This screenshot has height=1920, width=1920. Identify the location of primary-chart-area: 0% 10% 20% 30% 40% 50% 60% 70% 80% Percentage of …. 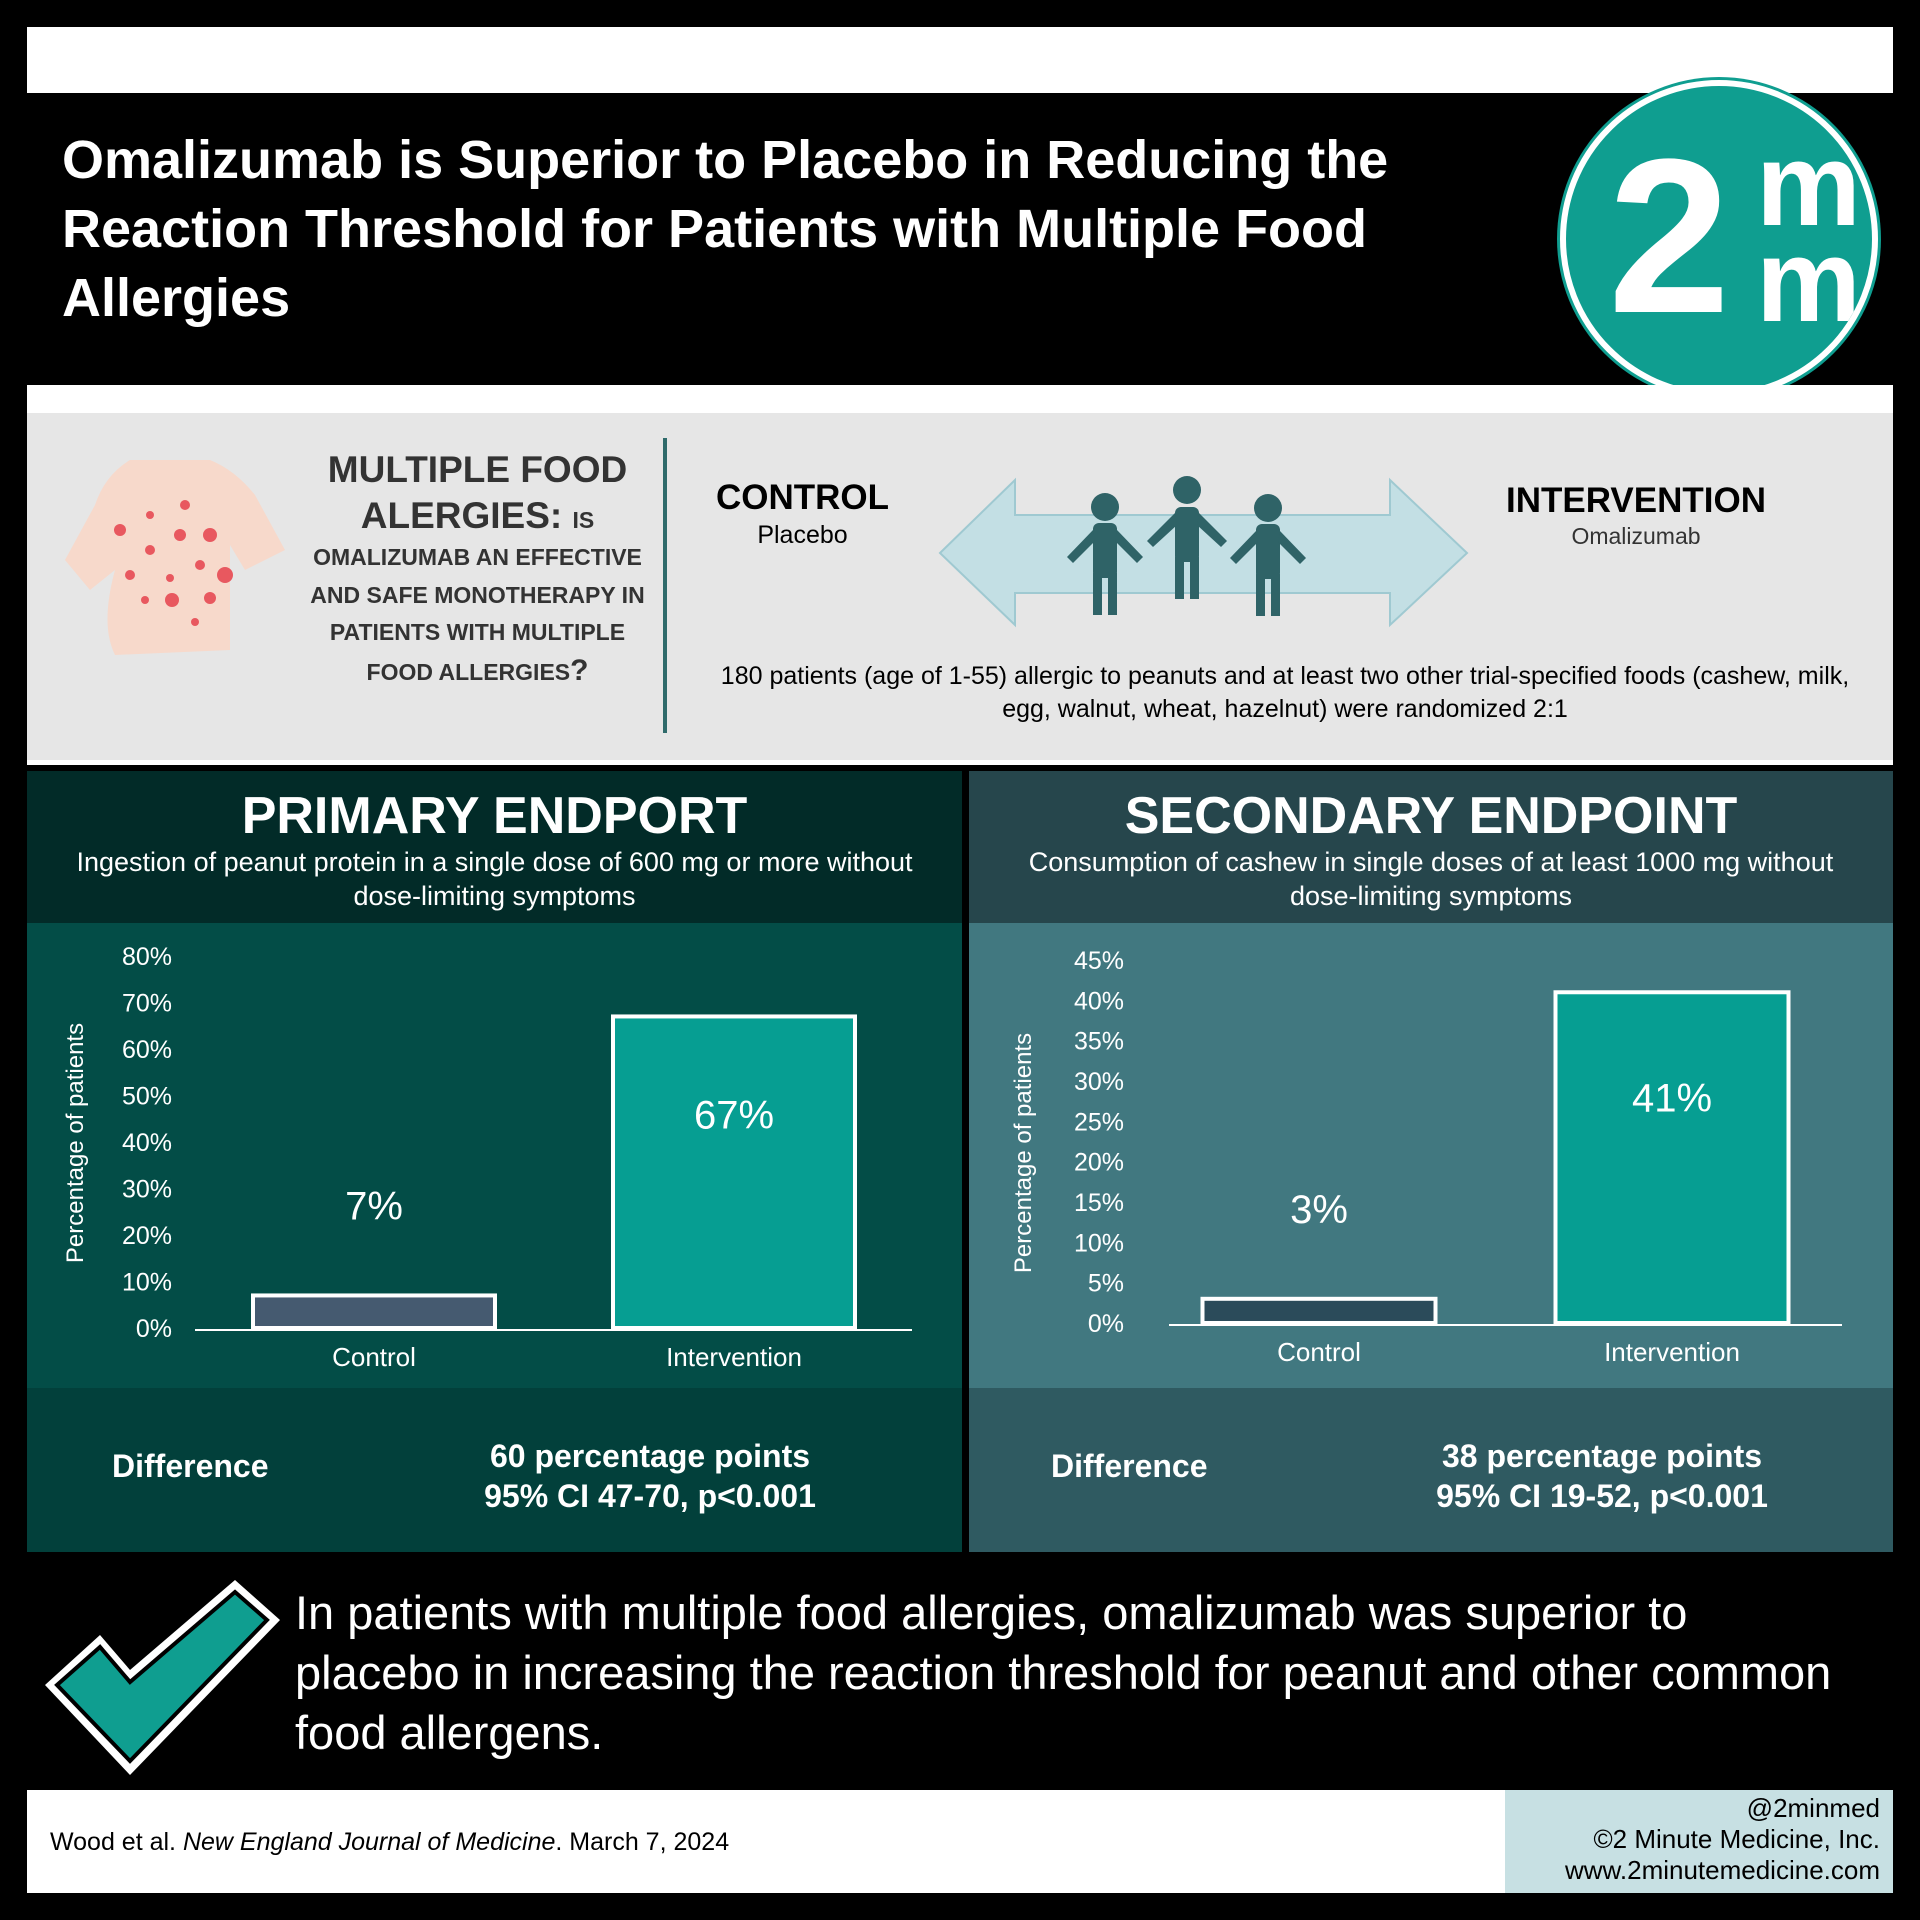
(494, 1155).